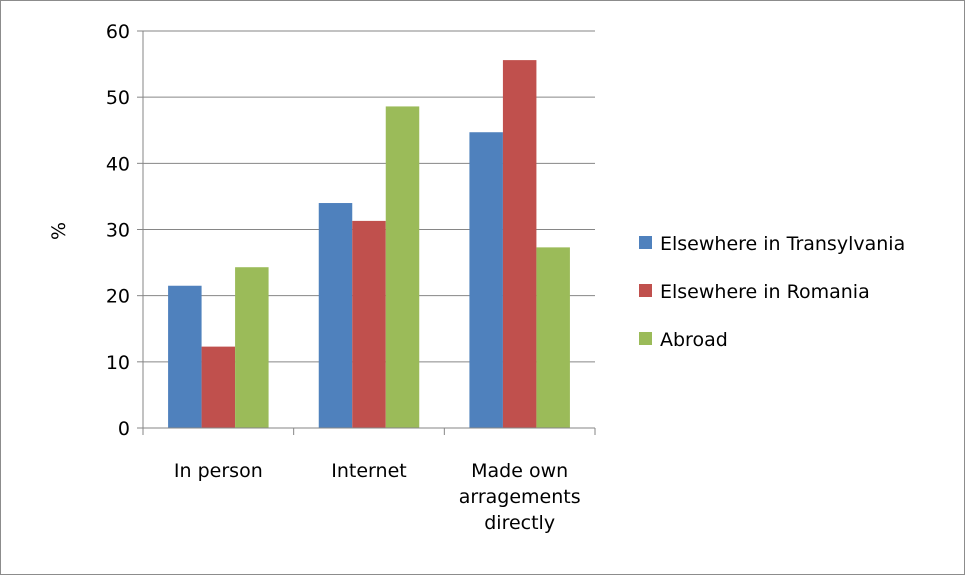 The height and width of the screenshot is (575, 965). I want to click on y-tick-label: 20, so click(118, 297).